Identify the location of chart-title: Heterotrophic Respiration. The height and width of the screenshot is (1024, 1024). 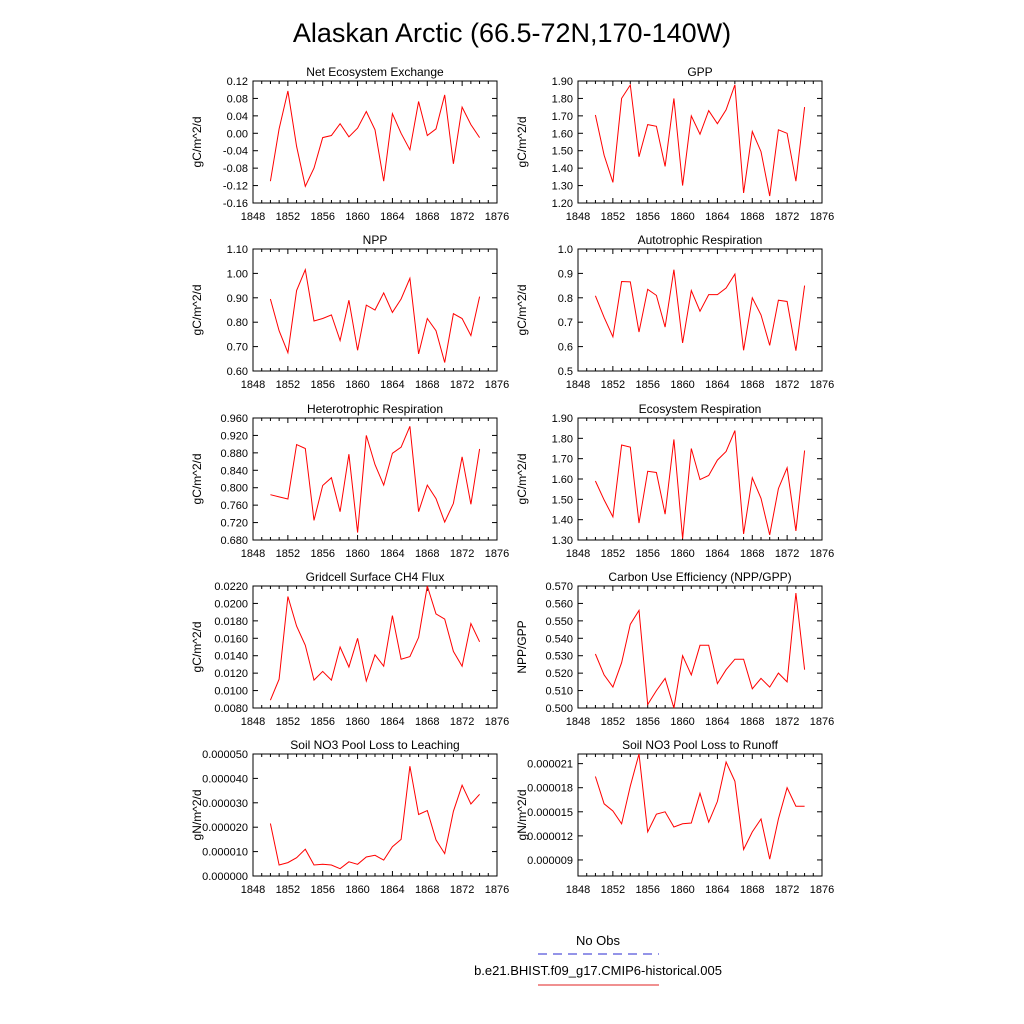
(375, 409).